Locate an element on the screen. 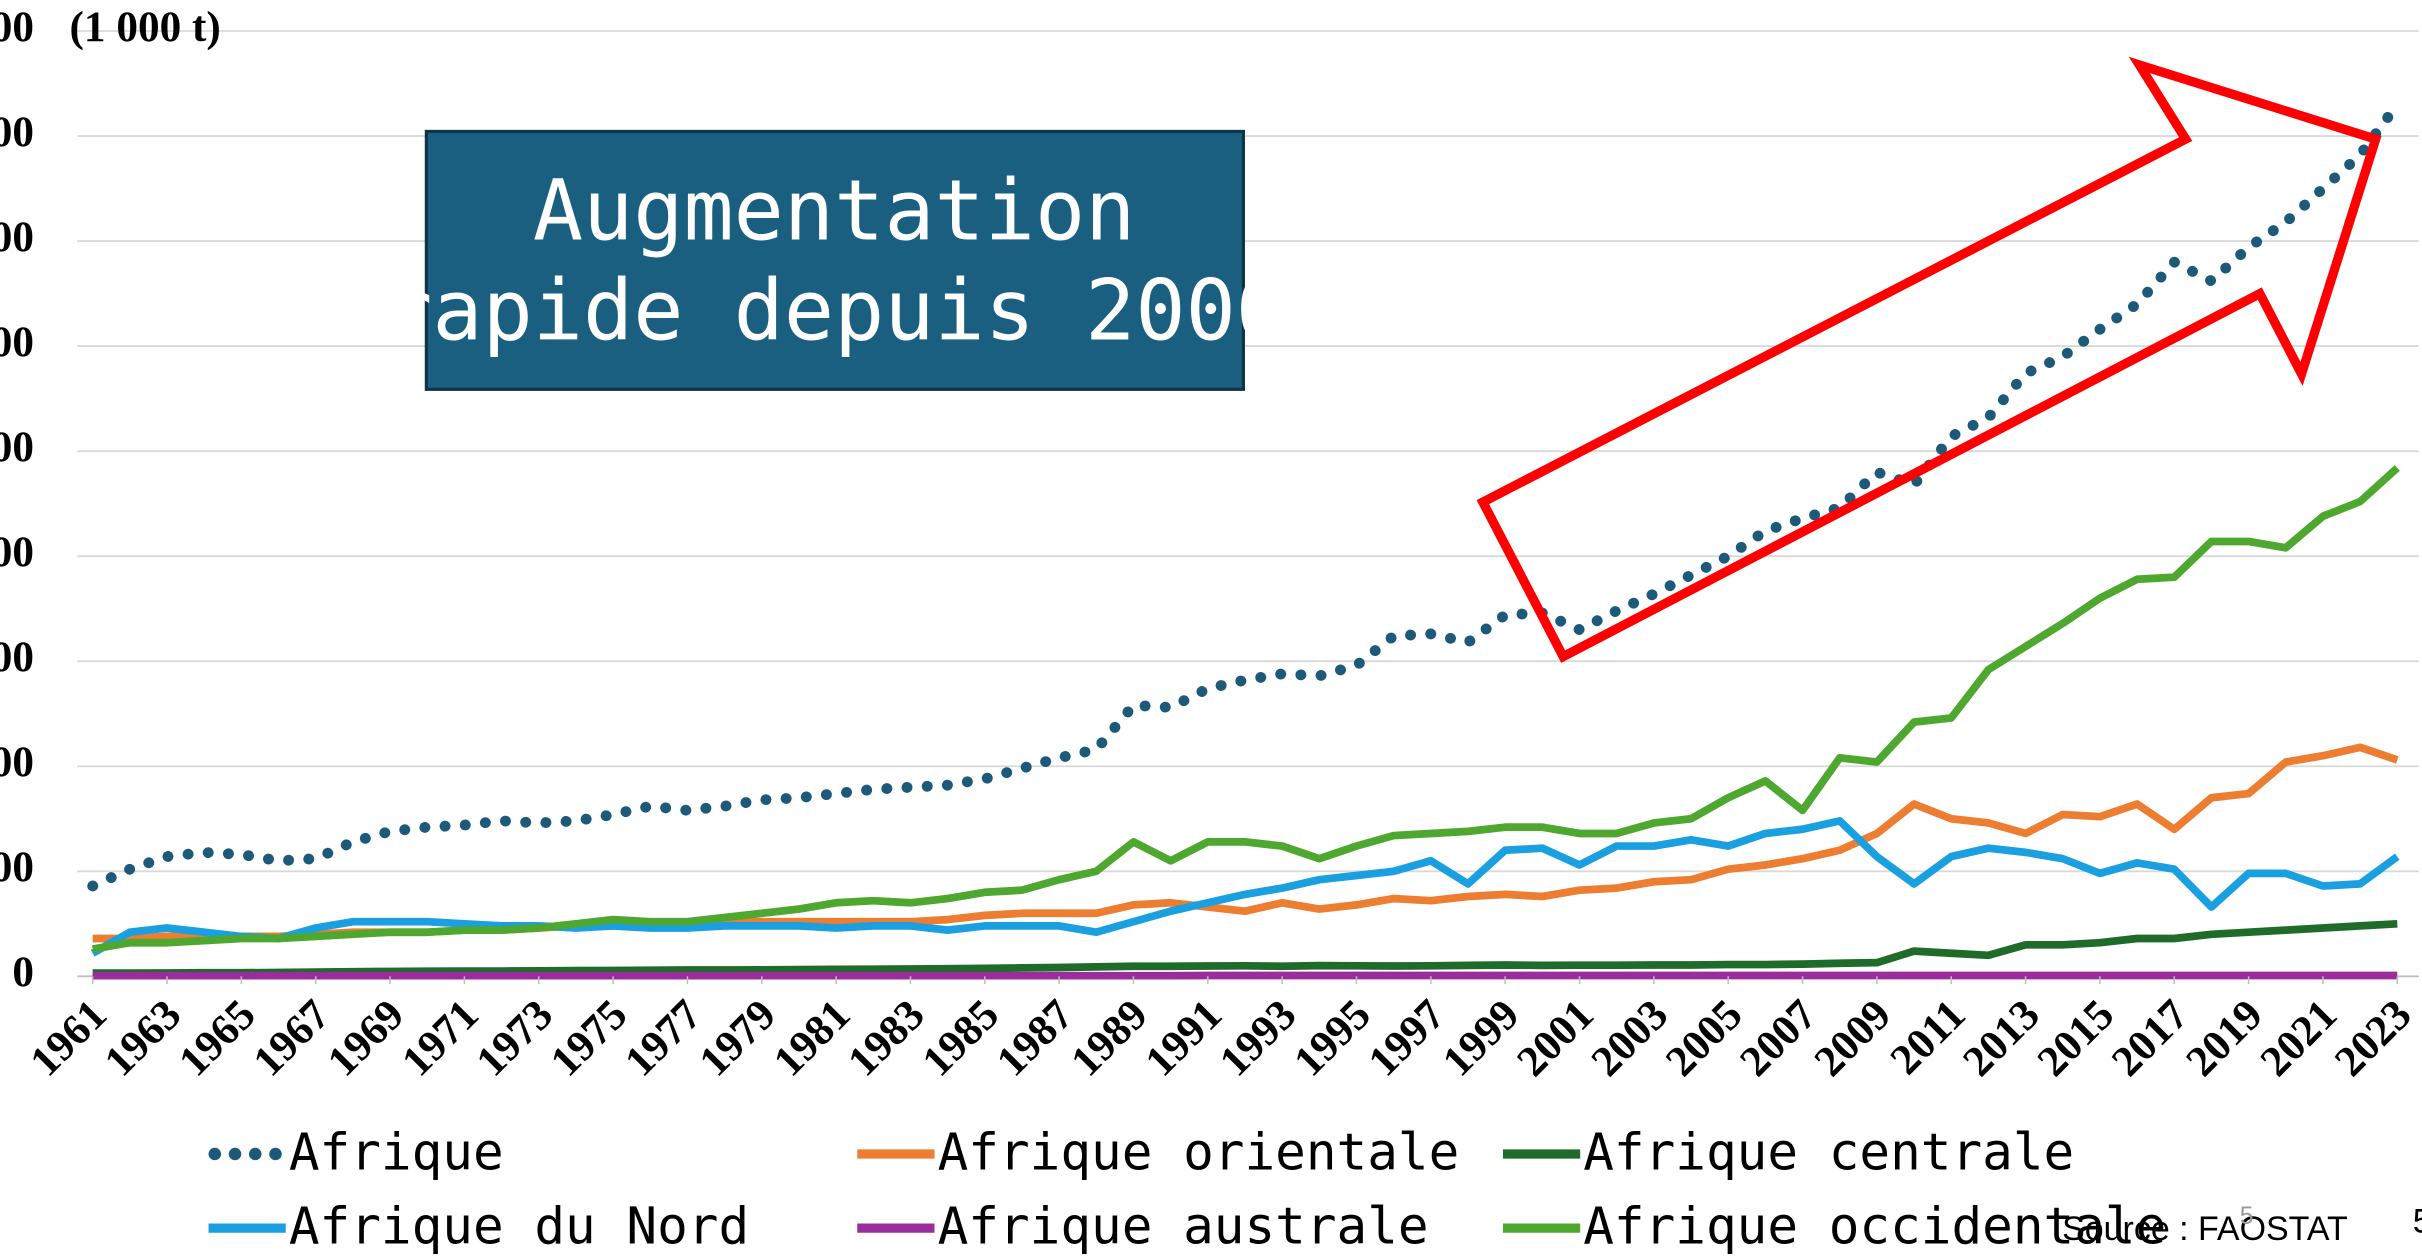 The height and width of the screenshot is (1256, 2422). annotation-text: rapide depuis 2000 is located at coordinates (834, 311).